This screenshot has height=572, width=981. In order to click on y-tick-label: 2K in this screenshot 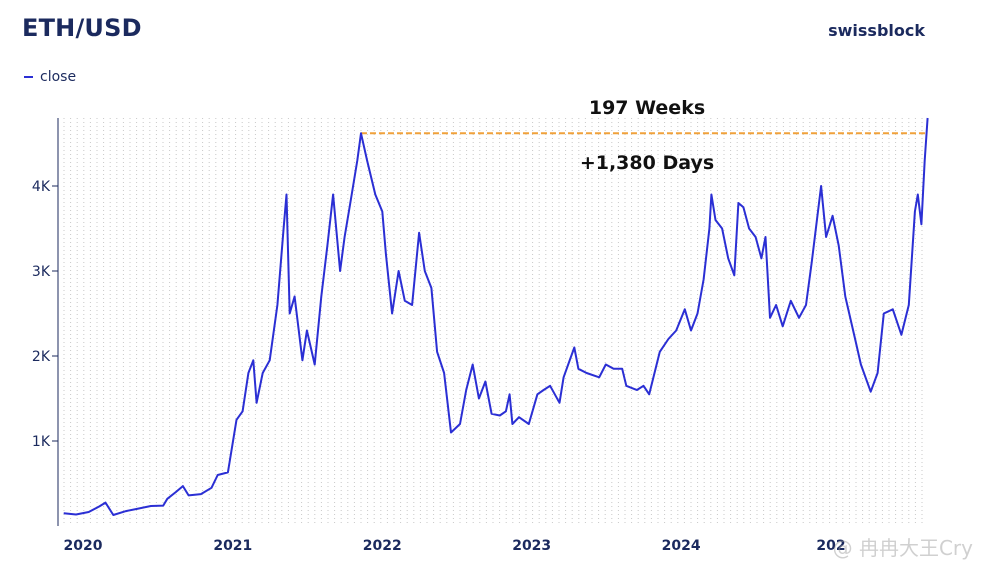, I will do `click(41, 357)`.